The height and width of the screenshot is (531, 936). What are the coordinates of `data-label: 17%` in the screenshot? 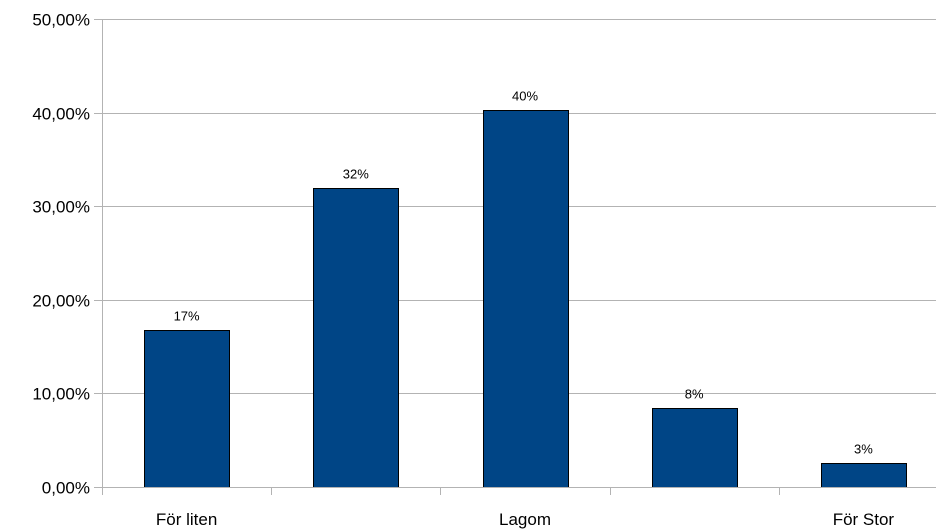 It's located at (187, 316).